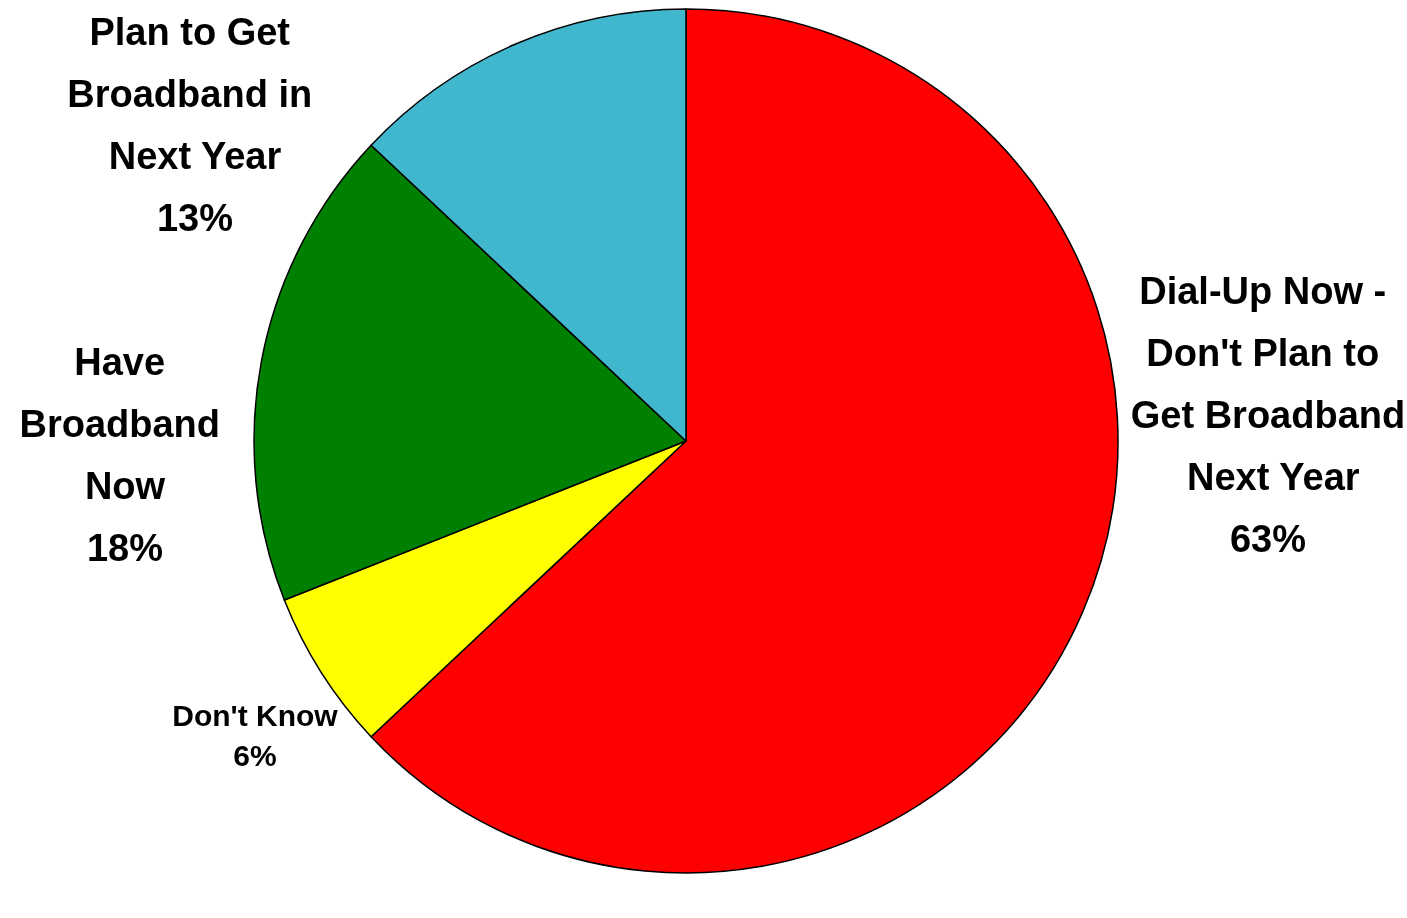 This screenshot has height=918, width=1407. I want to click on data-label: 63%, so click(1268, 539).